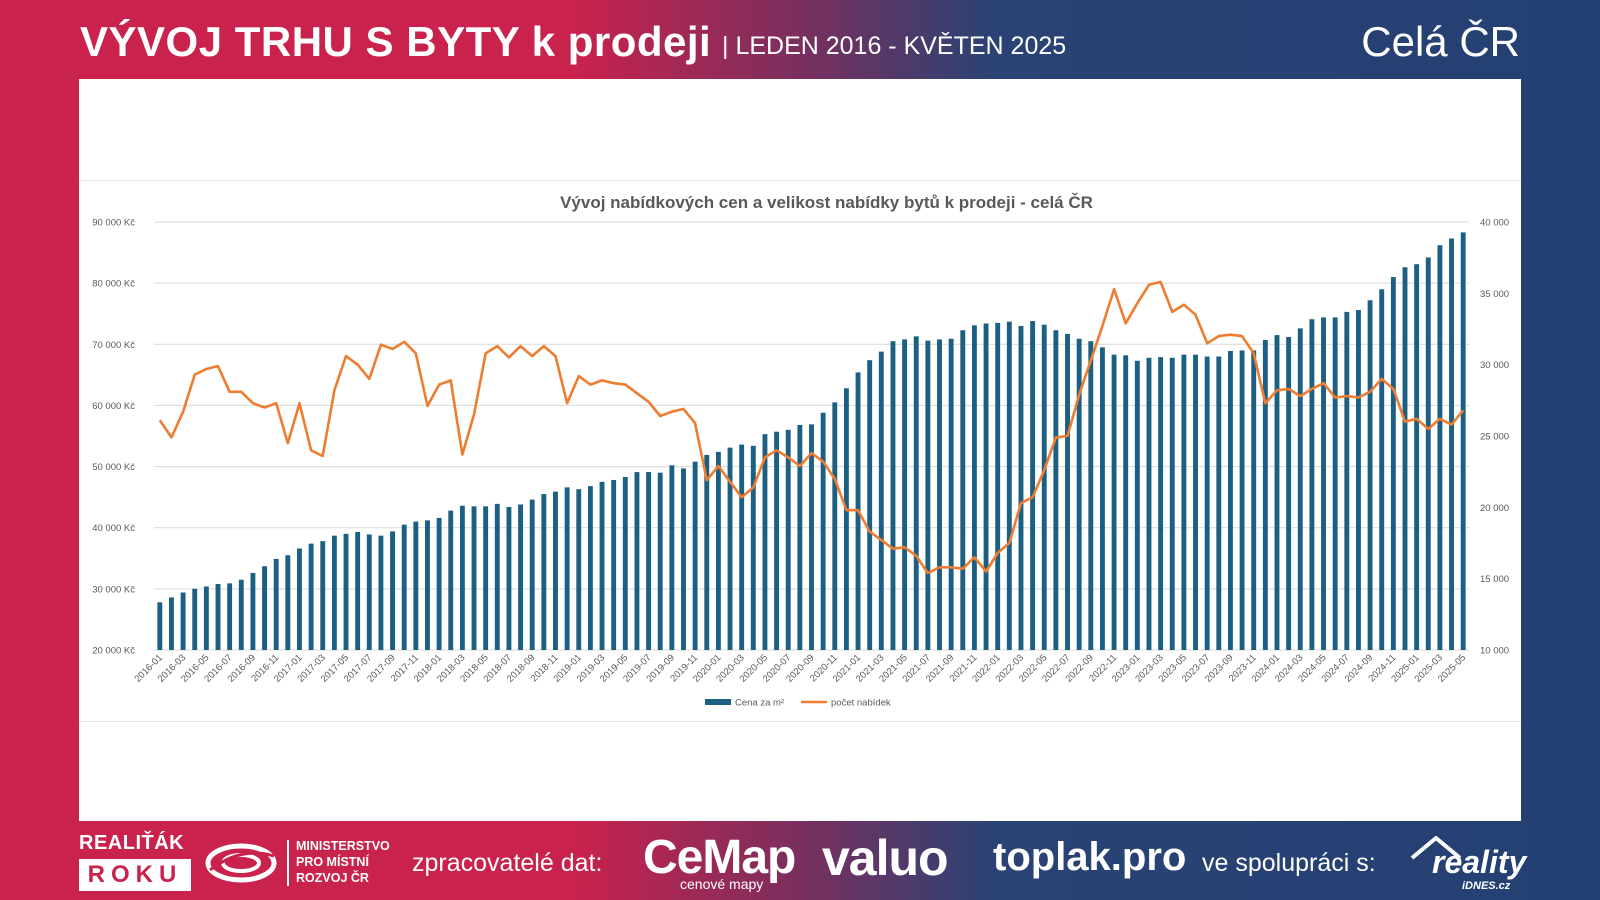  Describe the element at coordinates (113, 406) in the screenshot. I see `y-left-tick-label: 60 000 Kč` at that location.